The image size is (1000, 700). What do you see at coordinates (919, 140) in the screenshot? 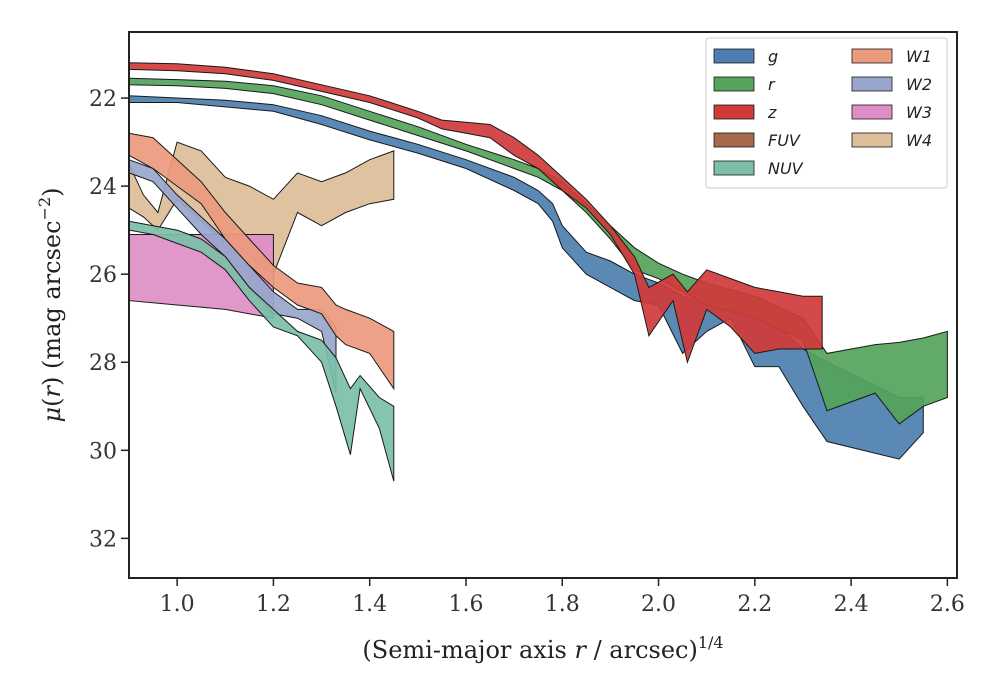
I see `legend-label-w4: W4` at bounding box center [919, 140].